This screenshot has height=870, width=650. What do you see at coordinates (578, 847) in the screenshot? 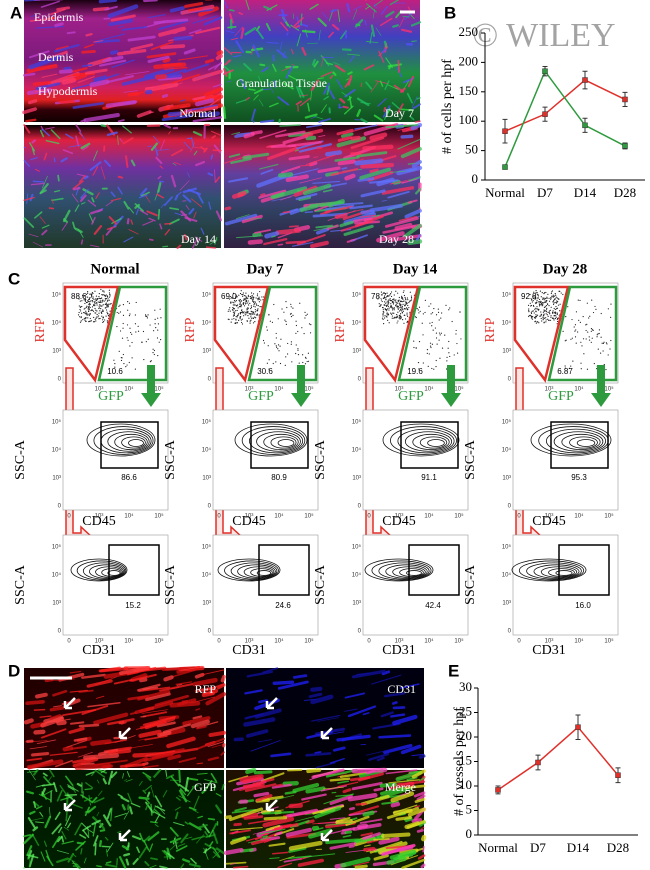
I see `x-tick-label: D14` at bounding box center [578, 847].